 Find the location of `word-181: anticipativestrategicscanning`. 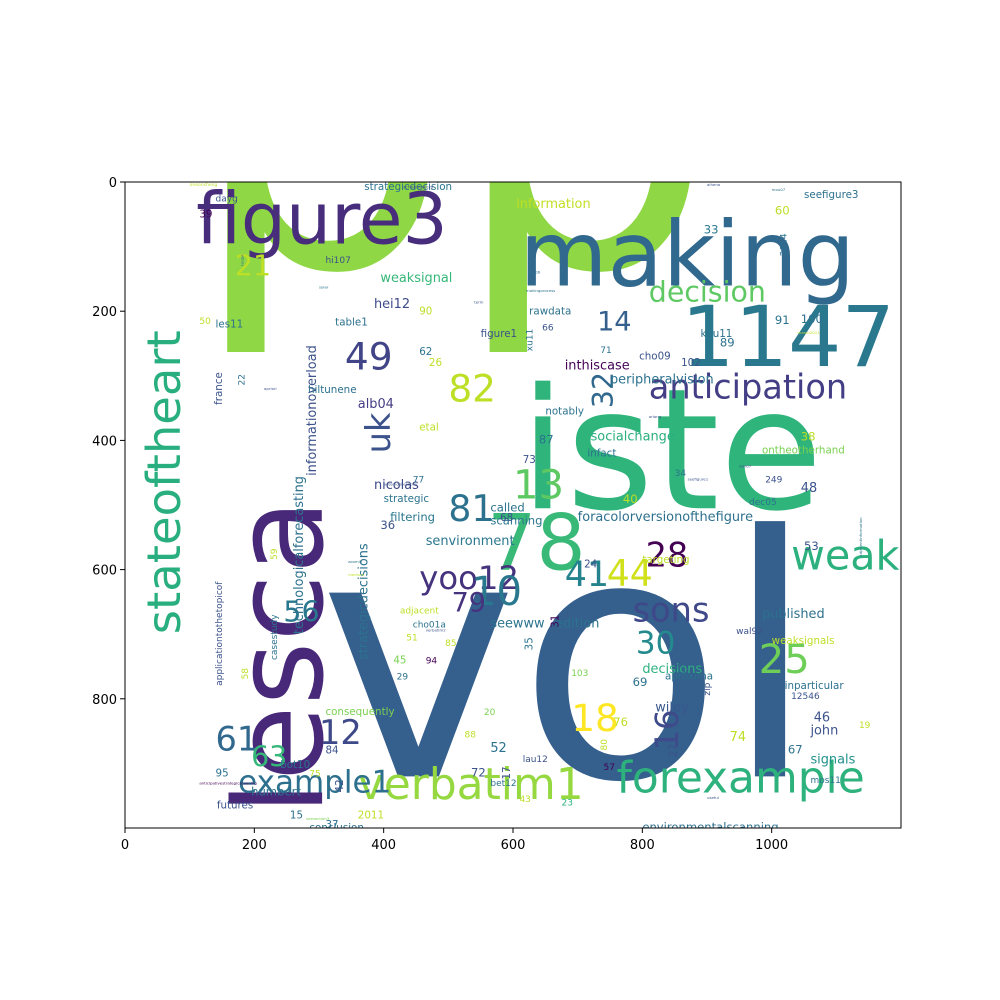

word-181: anticipativestrategicscanning is located at coordinates (228, 783).